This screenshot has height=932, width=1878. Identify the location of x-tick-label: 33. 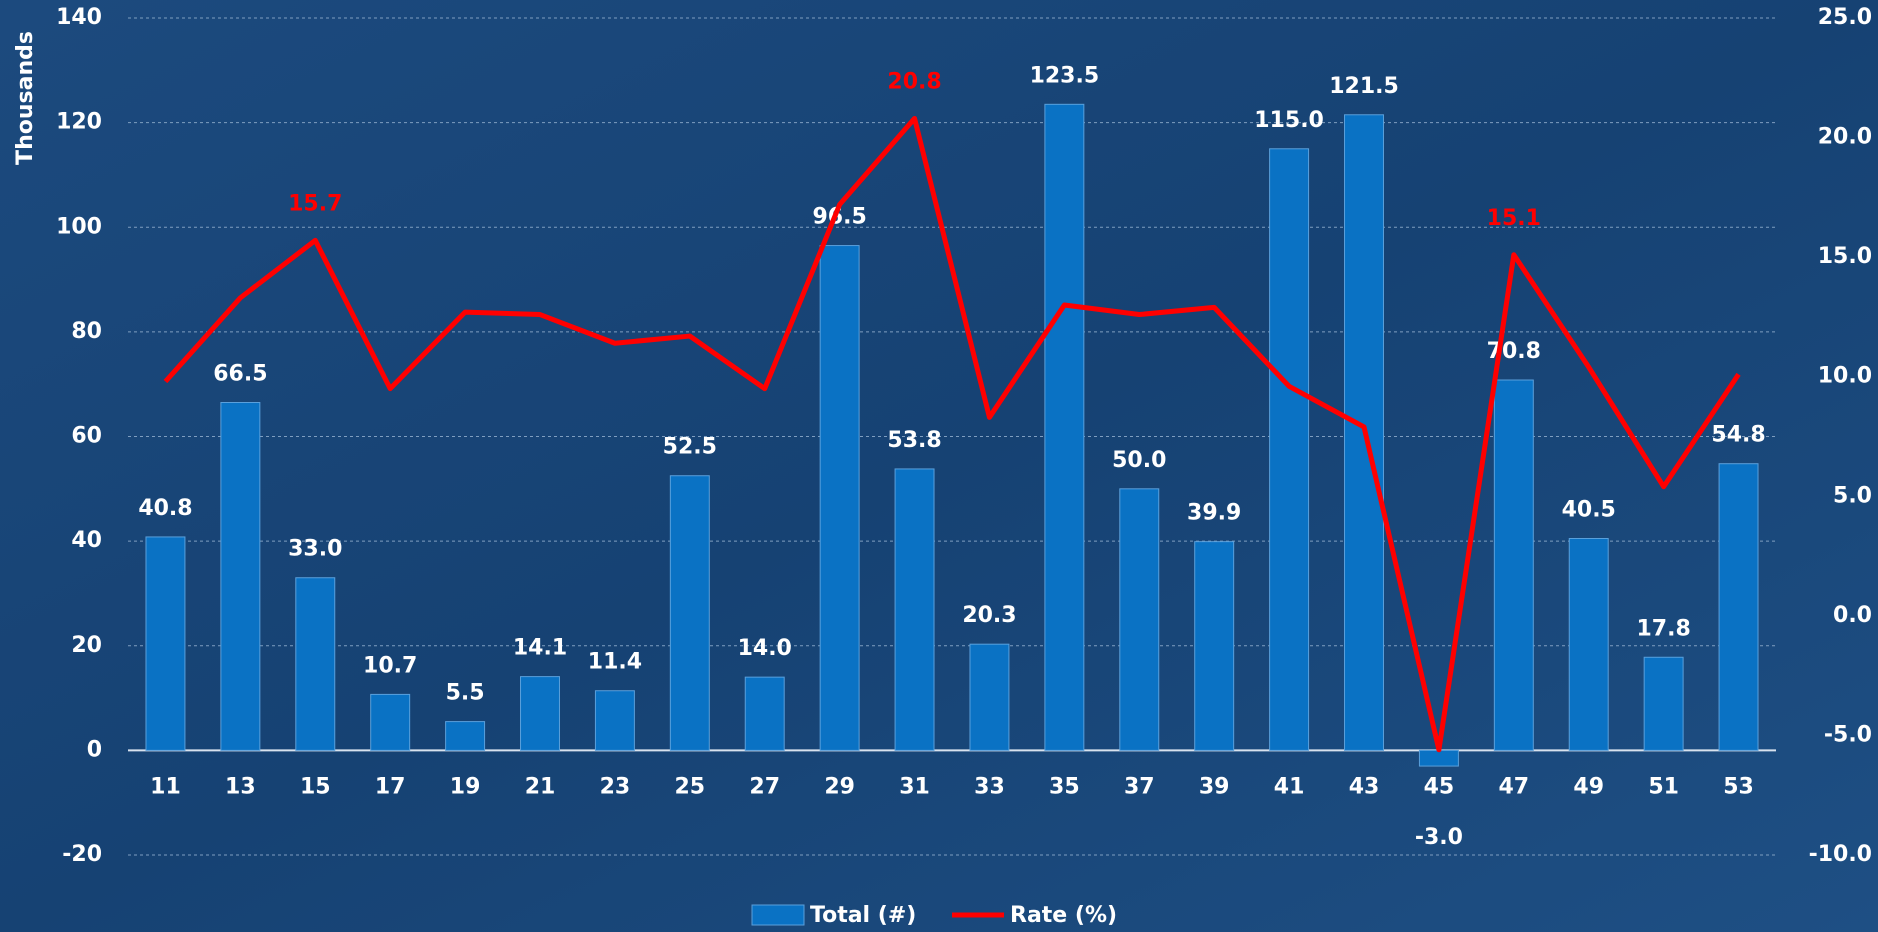
(989, 786).